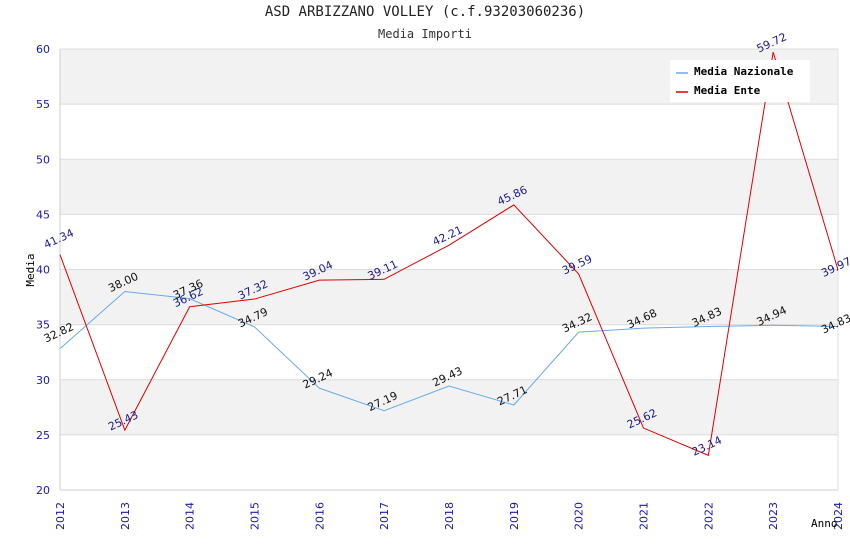 The height and width of the screenshot is (550, 850). What do you see at coordinates (43, 104) in the screenshot?
I see `y-tick-label: 55` at bounding box center [43, 104].